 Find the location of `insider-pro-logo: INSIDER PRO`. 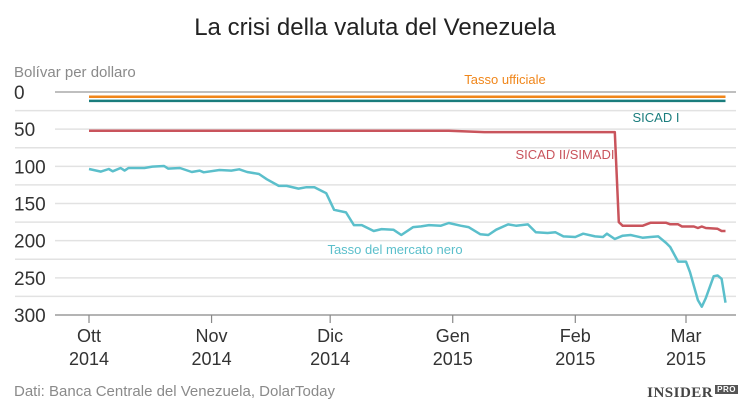

insider-pro-logo: INSIDER PRO is located at coordinates (692, 393).